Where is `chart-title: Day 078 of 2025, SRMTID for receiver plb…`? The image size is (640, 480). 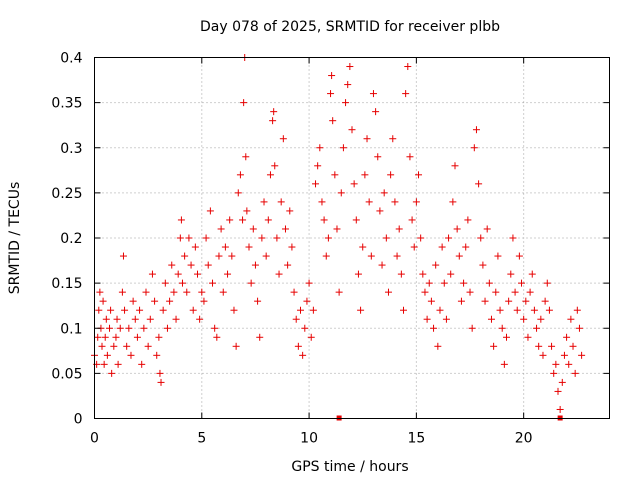 chart-title: Day 078 of 2025, SRMTID for receiver plb… is located at coordinates (350, 27).